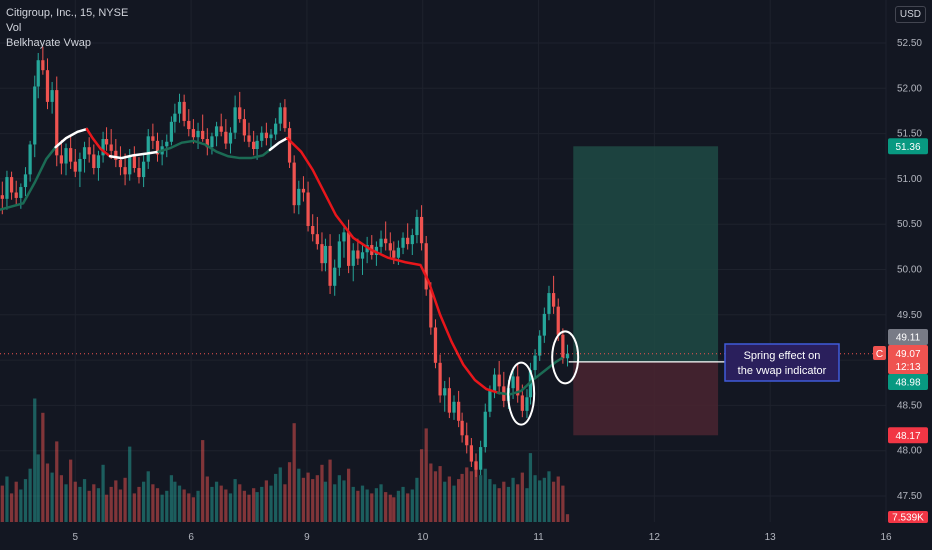  I want to click on stop-price-tag: 48.17, so click(907, 436).